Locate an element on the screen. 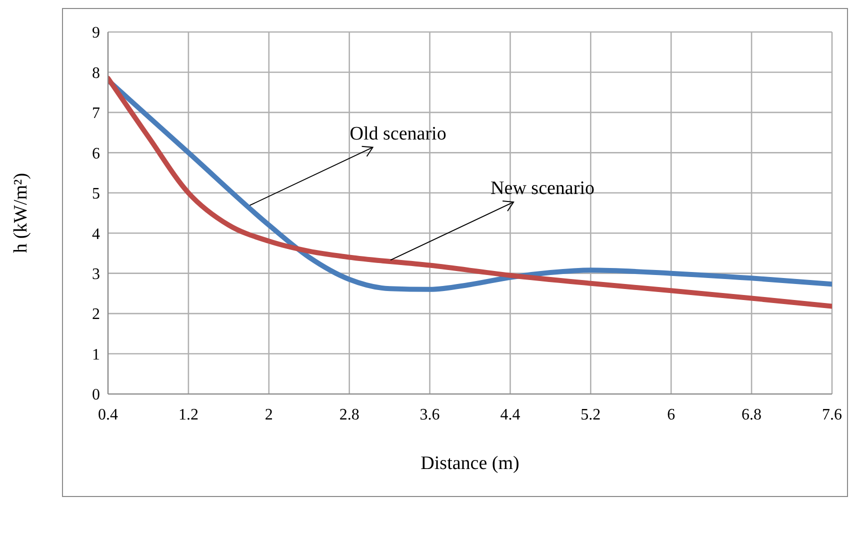 This screenshot has height=540, width=861. y-tick-label: 5 is located at coordinates (96, 194).